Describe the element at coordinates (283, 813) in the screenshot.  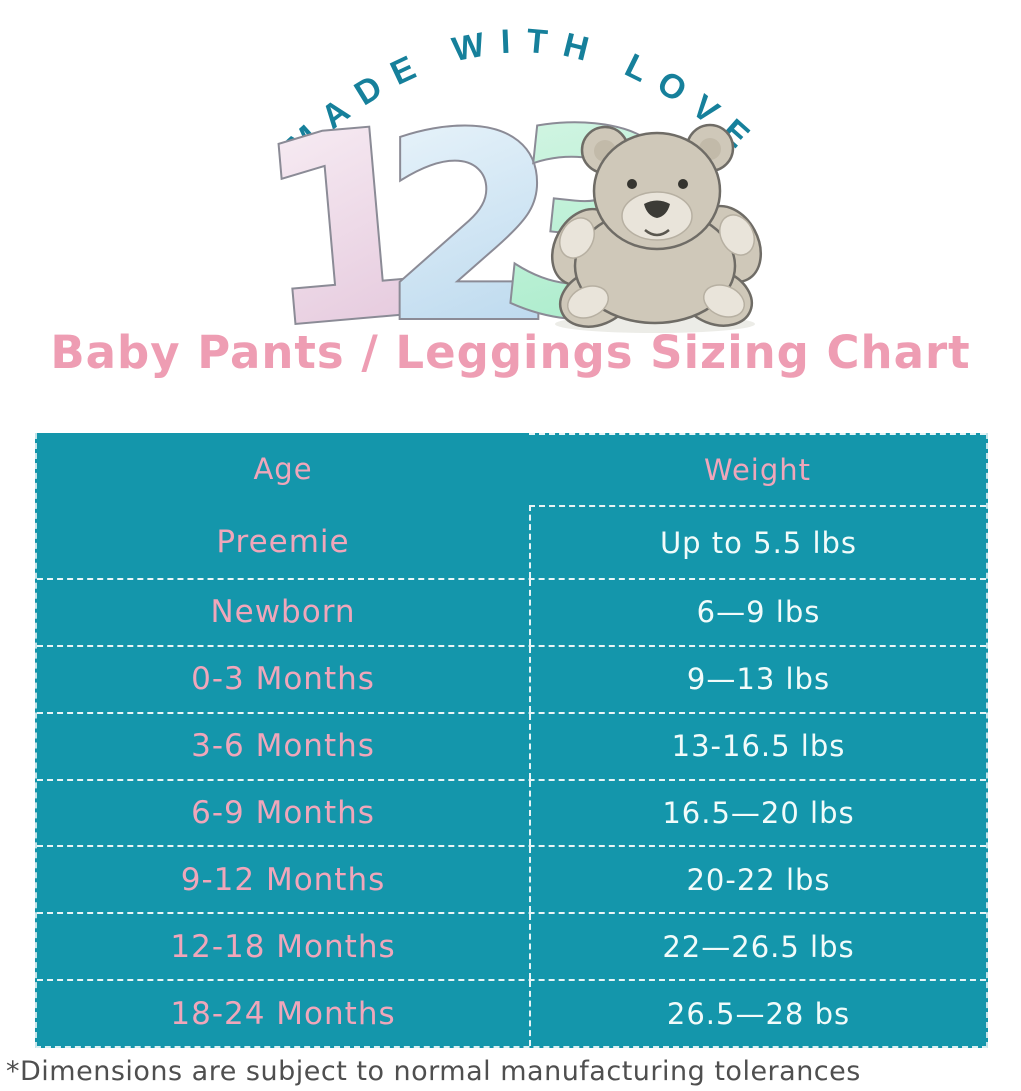
I see `age-value: 6-9 Months` at that location.